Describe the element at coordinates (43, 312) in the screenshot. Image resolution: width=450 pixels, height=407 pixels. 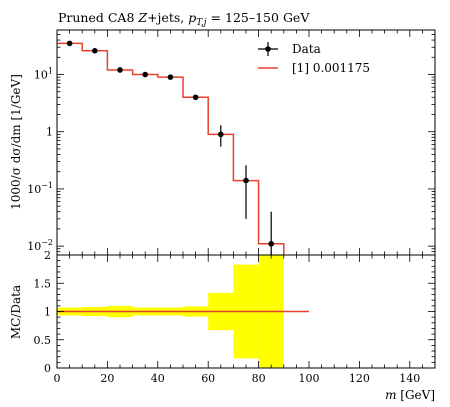
I see `ratio-y-tick-labels: 0 0.5 1 1.5 2` at that location.